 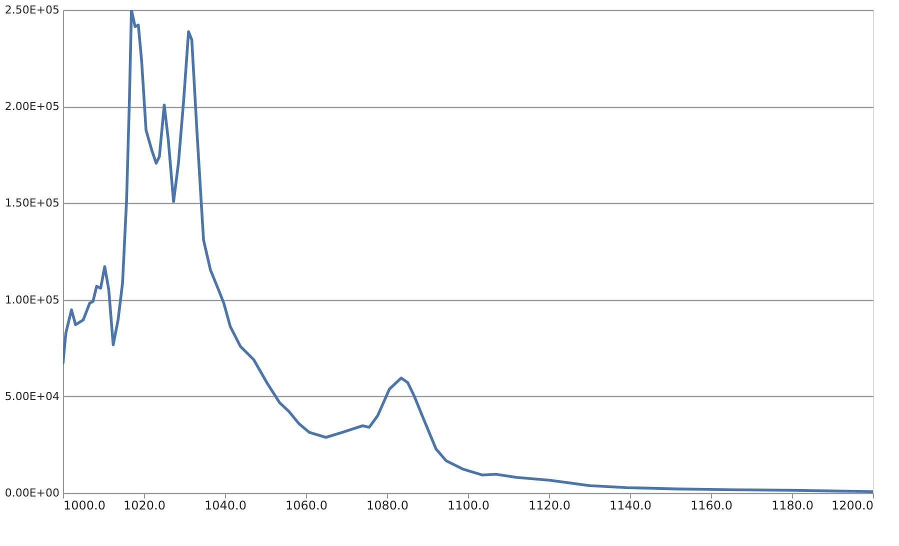 I want to click on y-tick-label: 1.50E+05, so click(x=32, y=203).